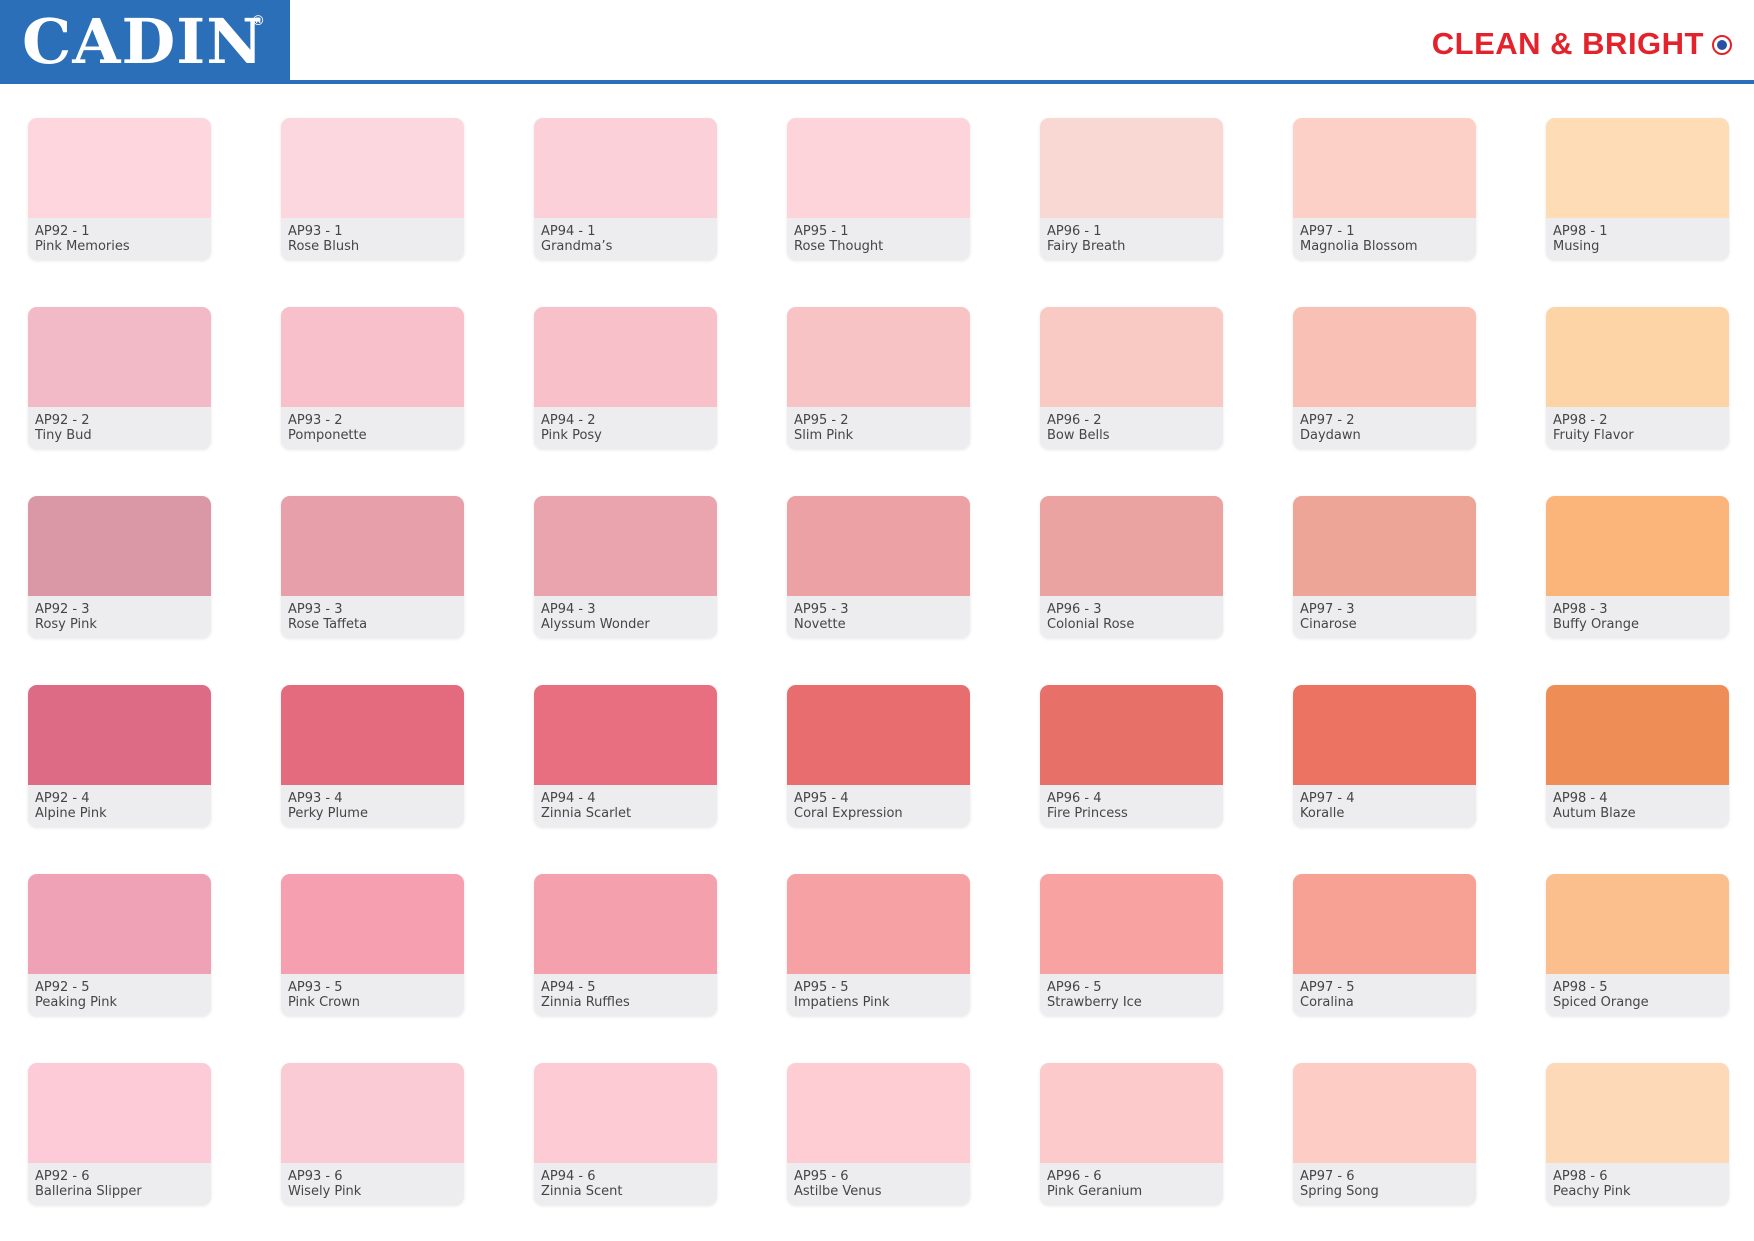 This screenshot has height=1241, width=1754. What do you see at coordinates (1131, 992) in the screenshot?
I see `swatch-label: AP96 - 5 Strawberry Ice` at bounding box center [1131, 992].